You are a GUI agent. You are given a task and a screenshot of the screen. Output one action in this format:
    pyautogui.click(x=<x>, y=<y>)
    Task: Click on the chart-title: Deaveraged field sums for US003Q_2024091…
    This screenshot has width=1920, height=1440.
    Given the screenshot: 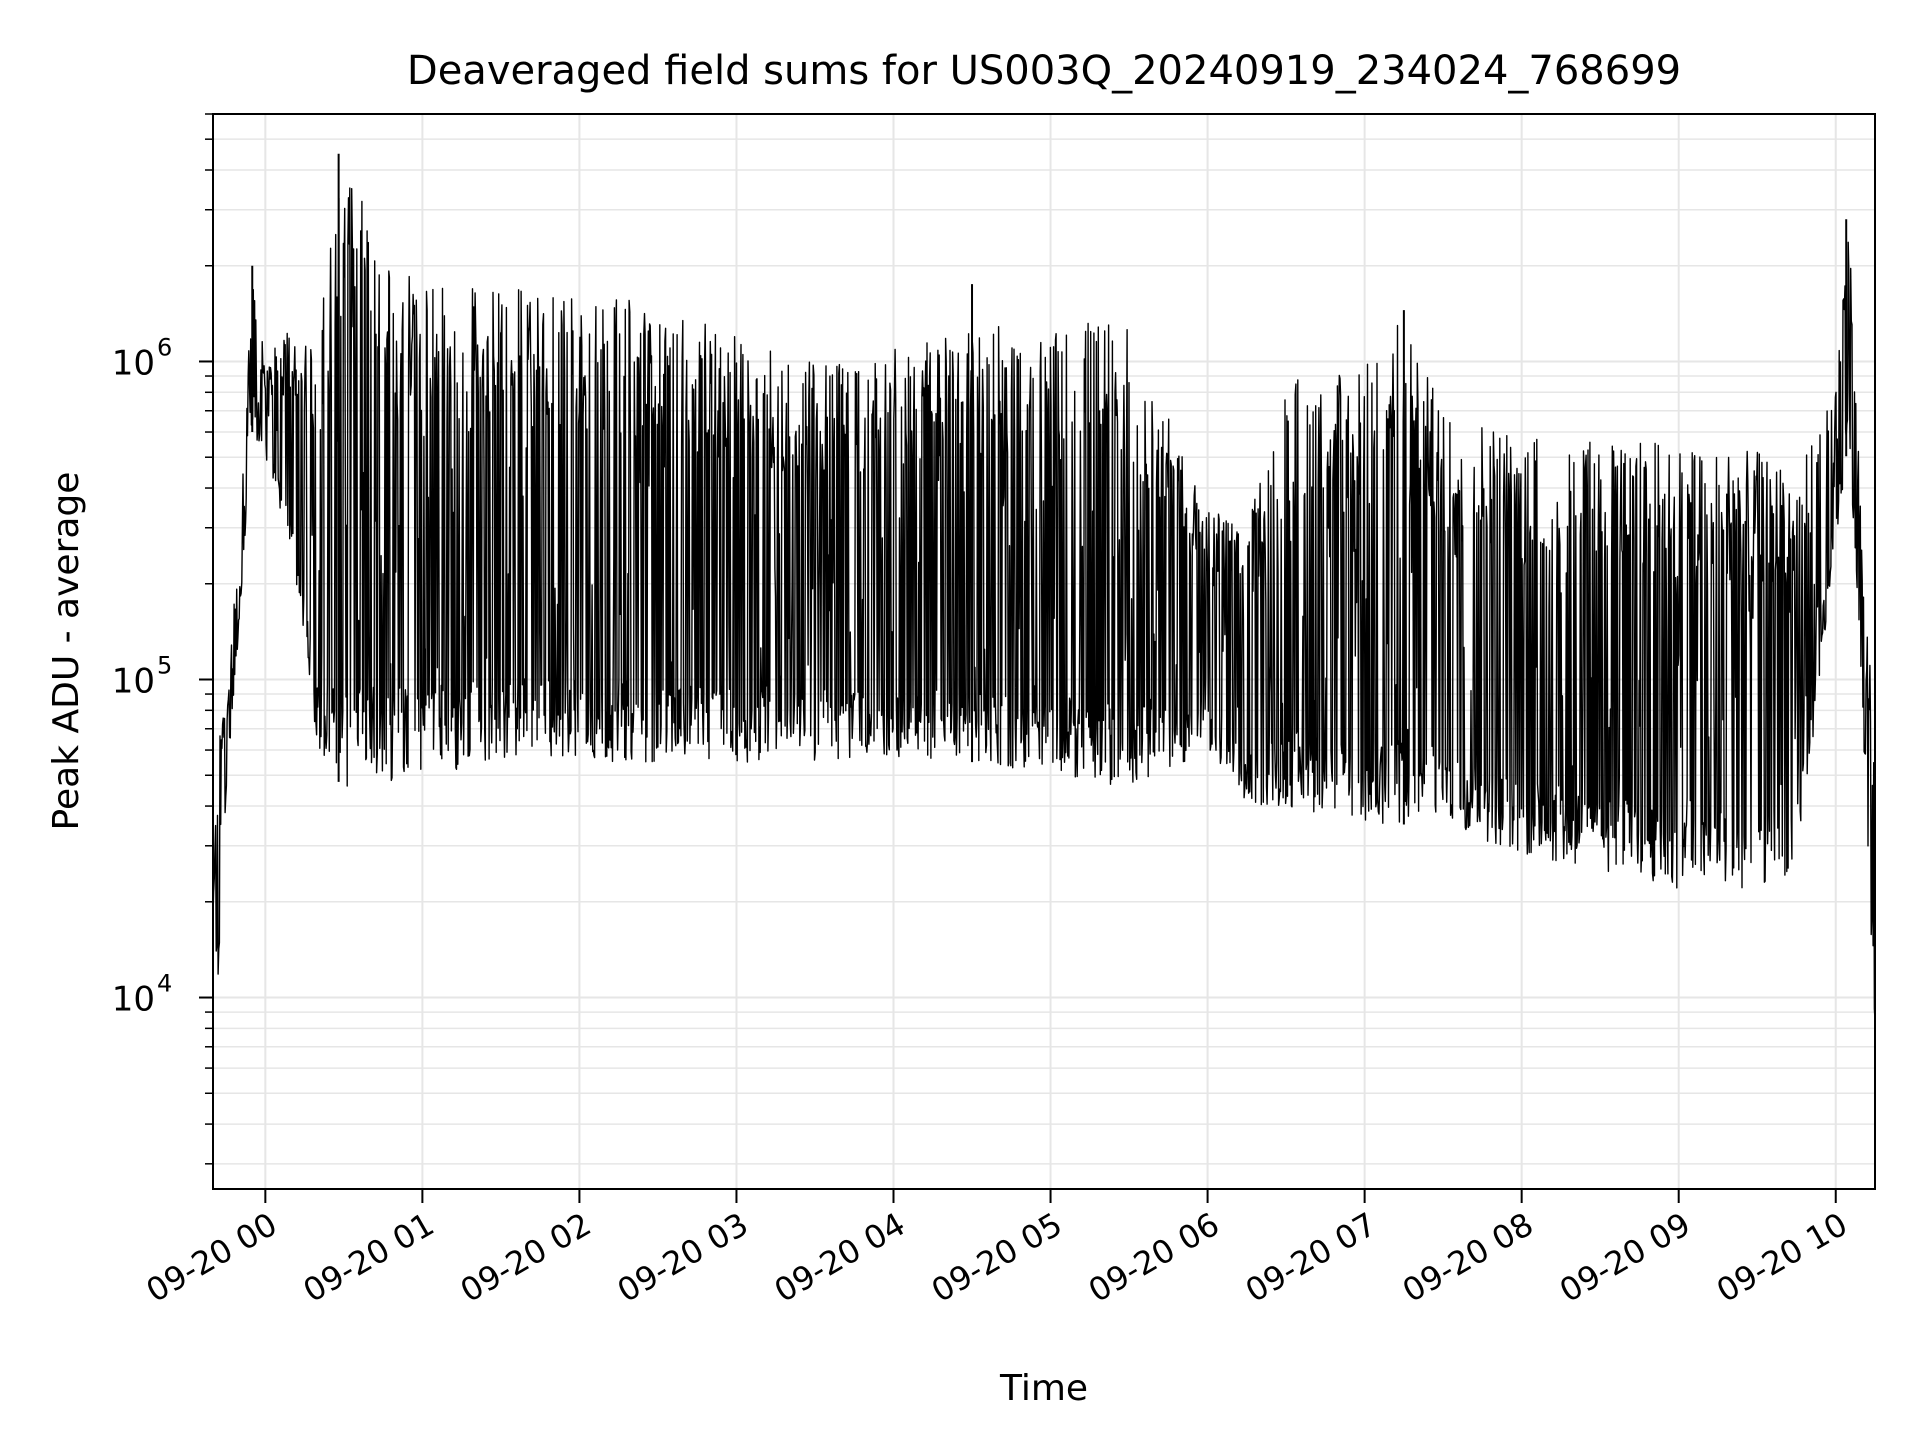 What is the action you would take?
    pyautogui.click(x=1044, y=71)
    